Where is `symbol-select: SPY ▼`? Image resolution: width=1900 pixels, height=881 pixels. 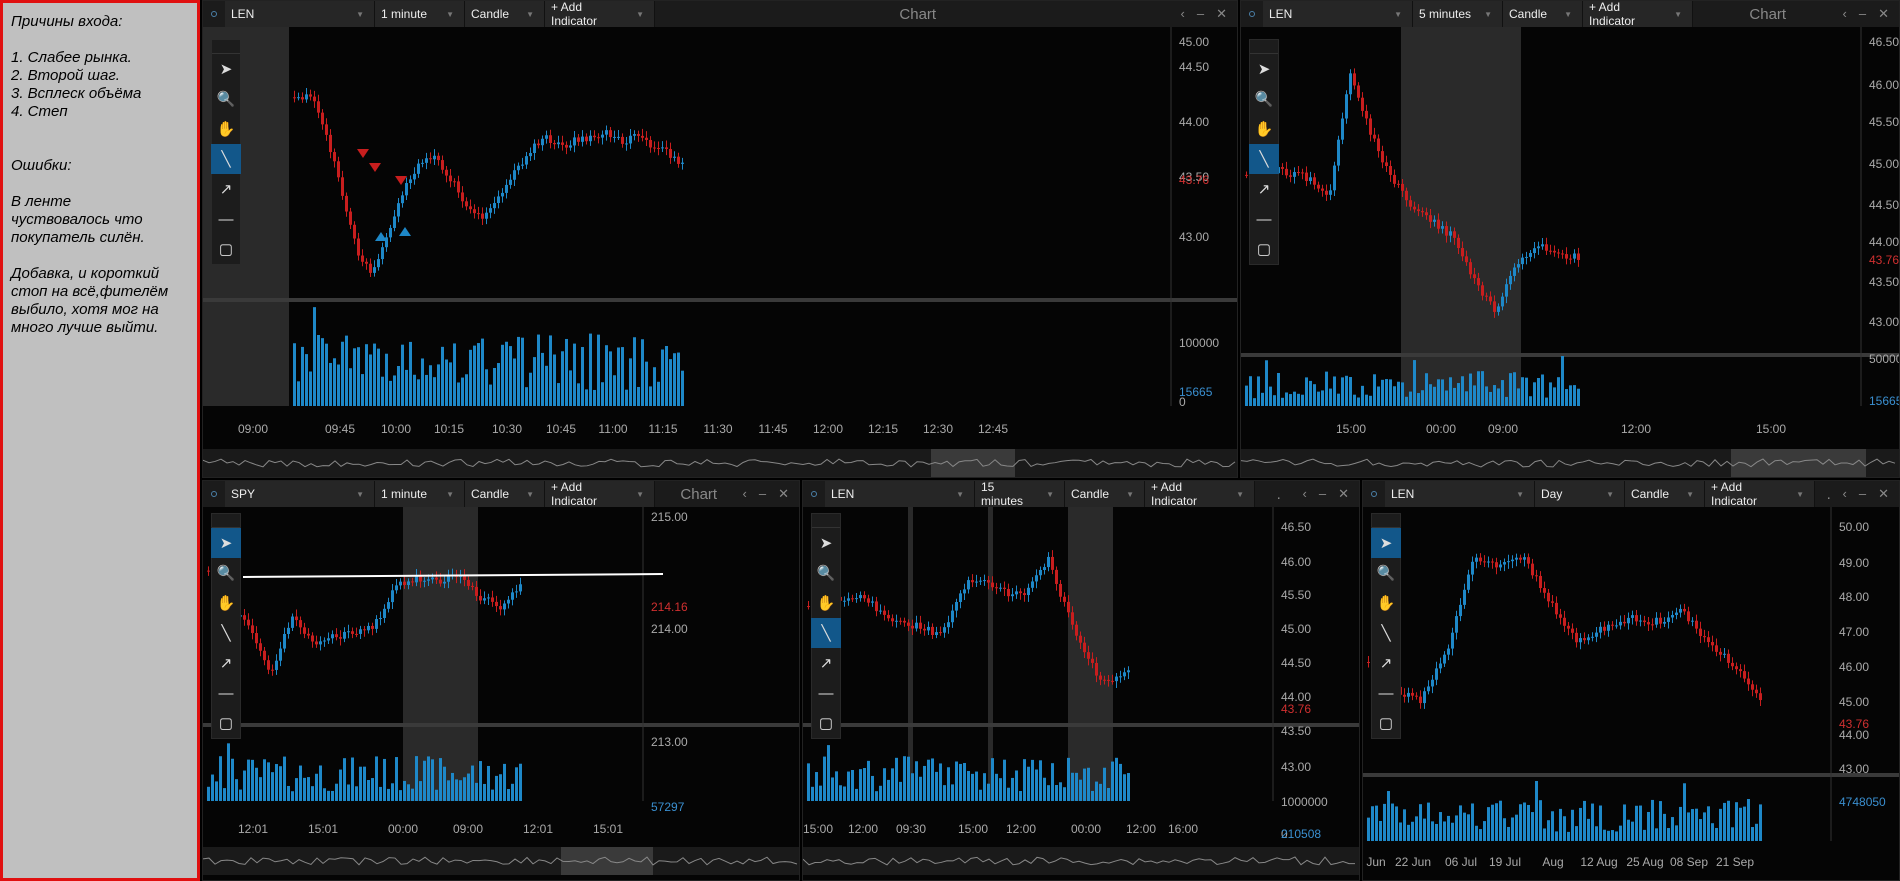 symbol-select: SPY ▼ is located at coordinates (300, 494).